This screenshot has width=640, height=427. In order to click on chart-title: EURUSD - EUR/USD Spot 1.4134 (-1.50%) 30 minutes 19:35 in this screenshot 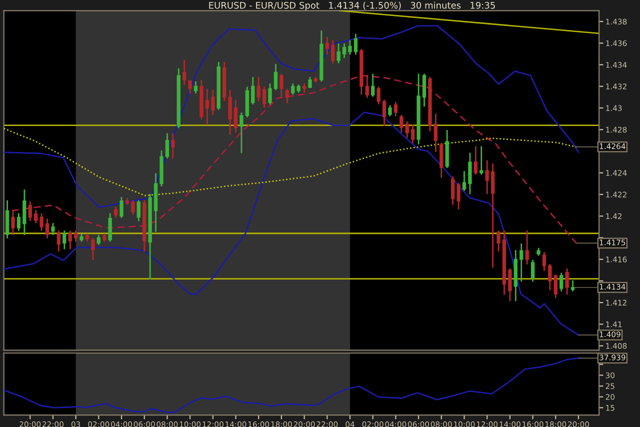, I will do `click(352, 6)`.